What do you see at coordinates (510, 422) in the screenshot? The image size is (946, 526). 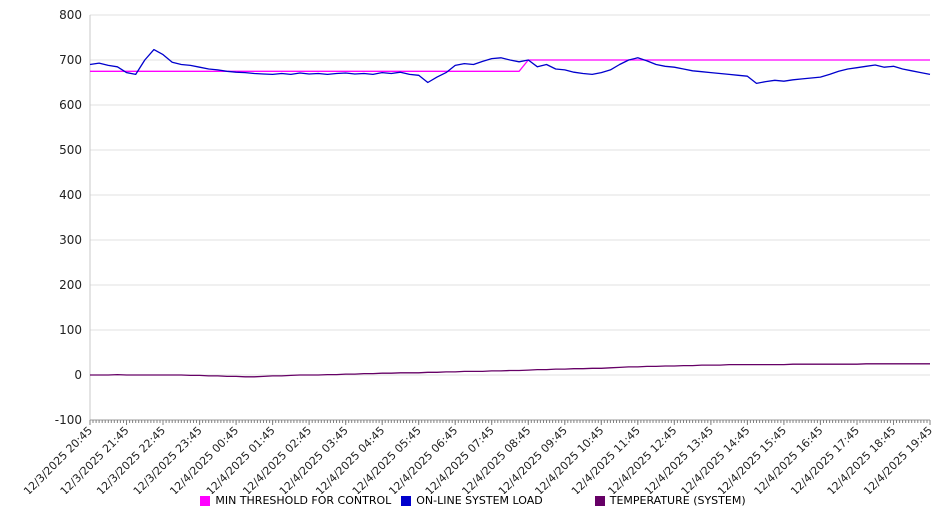 I see `x-label-ticks` at bounding box center [510, 422].